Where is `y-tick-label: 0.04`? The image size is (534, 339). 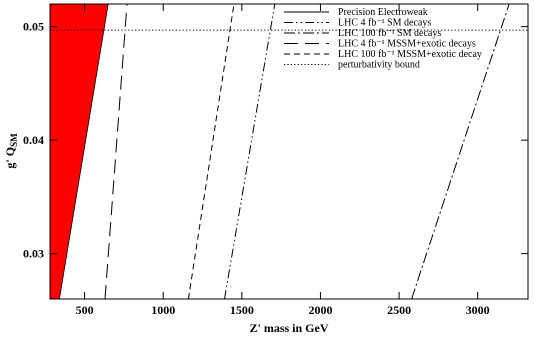 y-tick-label: 0.04 is located at coordinates (33, 140).